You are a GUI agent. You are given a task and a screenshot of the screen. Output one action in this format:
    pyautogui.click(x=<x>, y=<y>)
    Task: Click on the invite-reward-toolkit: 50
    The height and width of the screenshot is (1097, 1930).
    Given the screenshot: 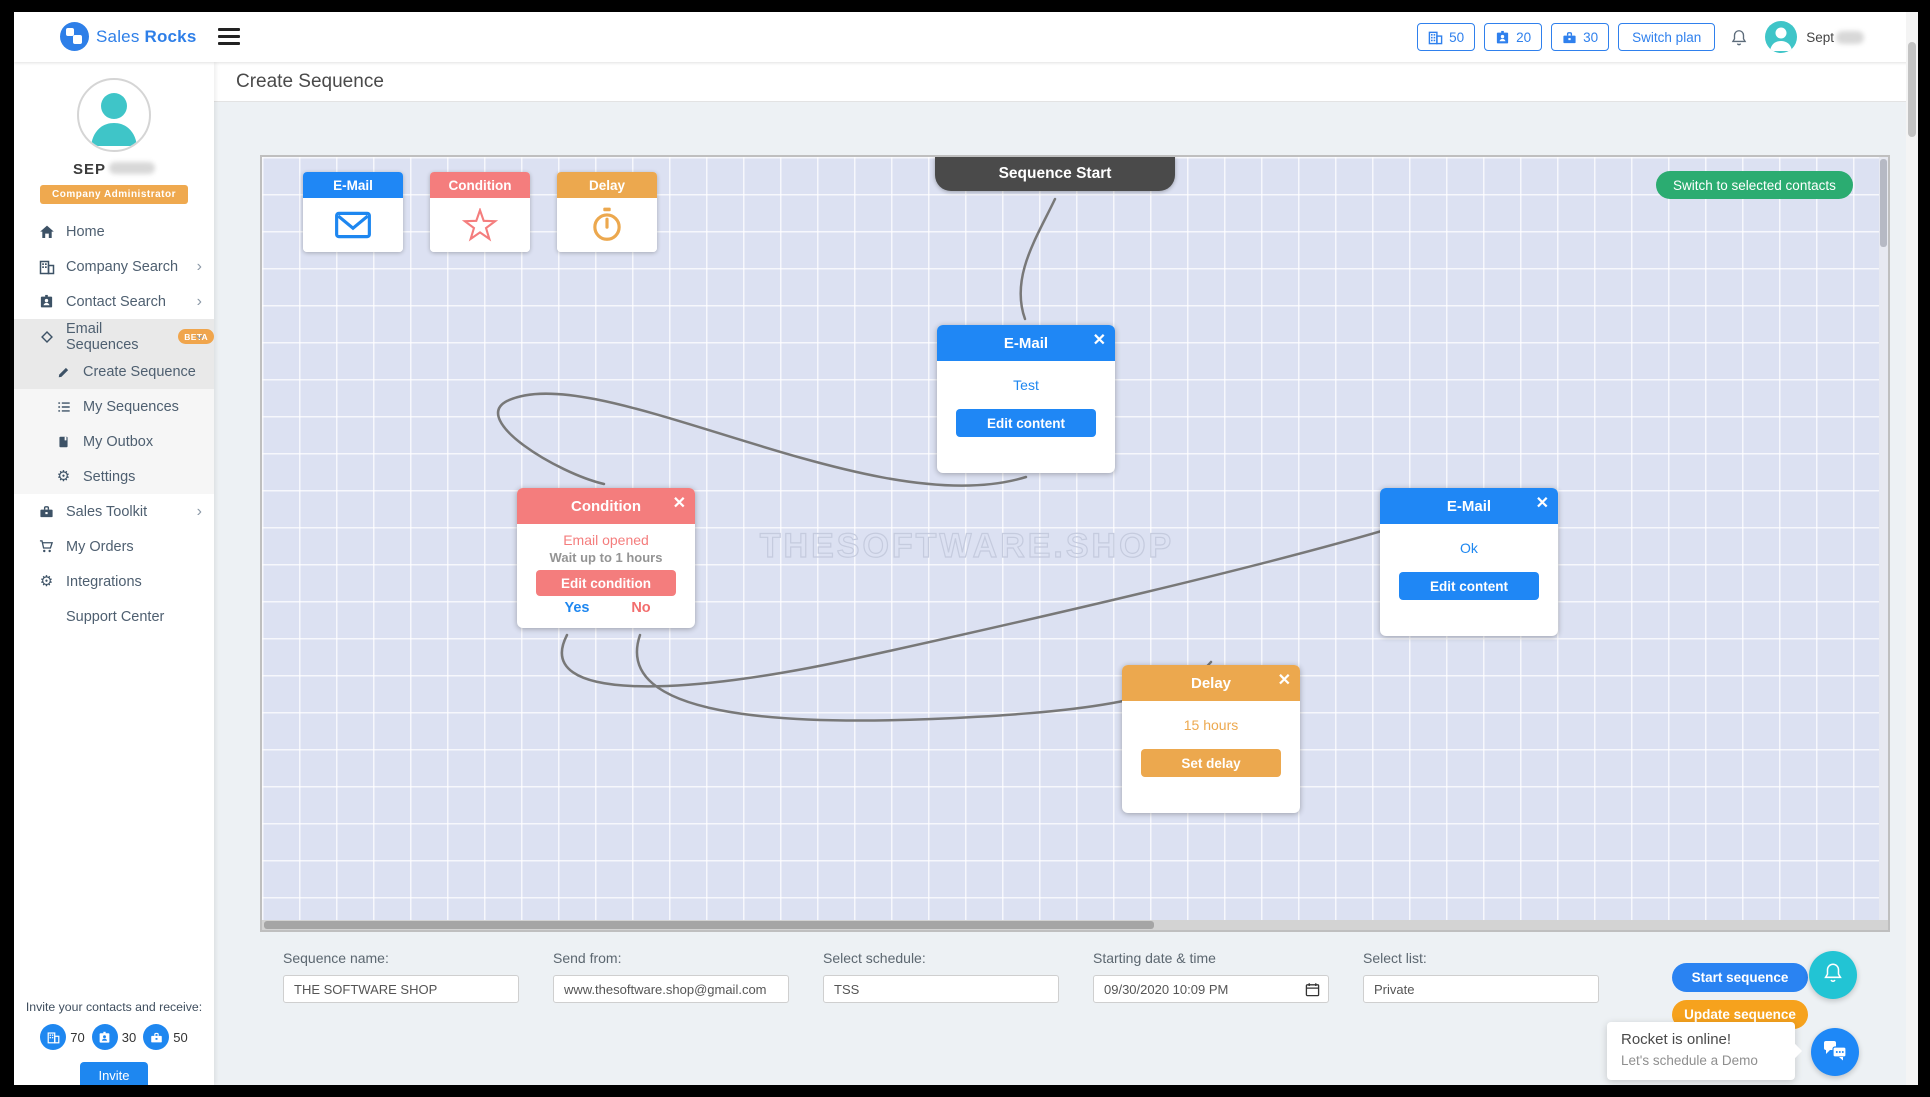 What is the action you would take?
    pyautogui.click(x=165, y=1037)
    